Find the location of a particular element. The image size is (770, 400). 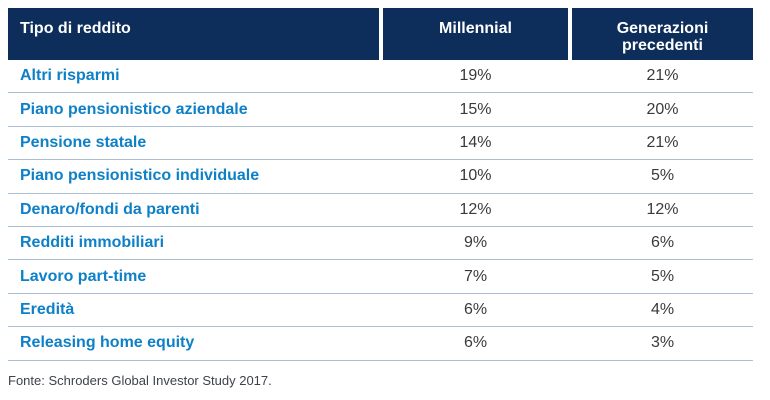

millennial-value: 10% is located at coordinates (475, 176).